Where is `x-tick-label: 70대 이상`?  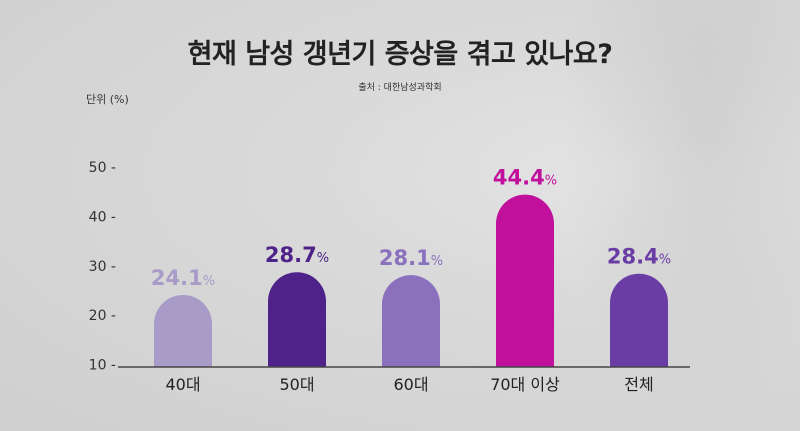 x-tick-label: 70대 이상 is located at coordinates (525, 384).